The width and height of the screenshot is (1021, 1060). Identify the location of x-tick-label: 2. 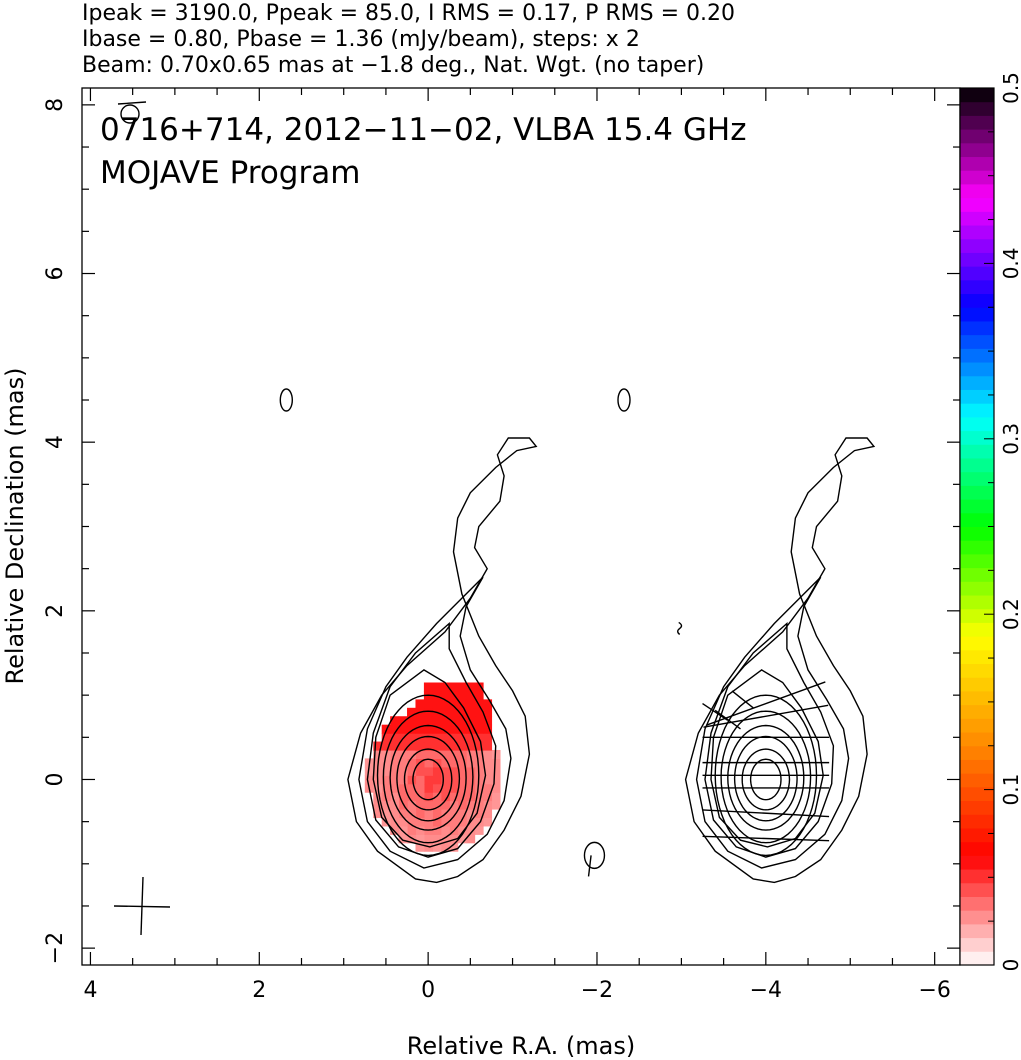
(259, 990).